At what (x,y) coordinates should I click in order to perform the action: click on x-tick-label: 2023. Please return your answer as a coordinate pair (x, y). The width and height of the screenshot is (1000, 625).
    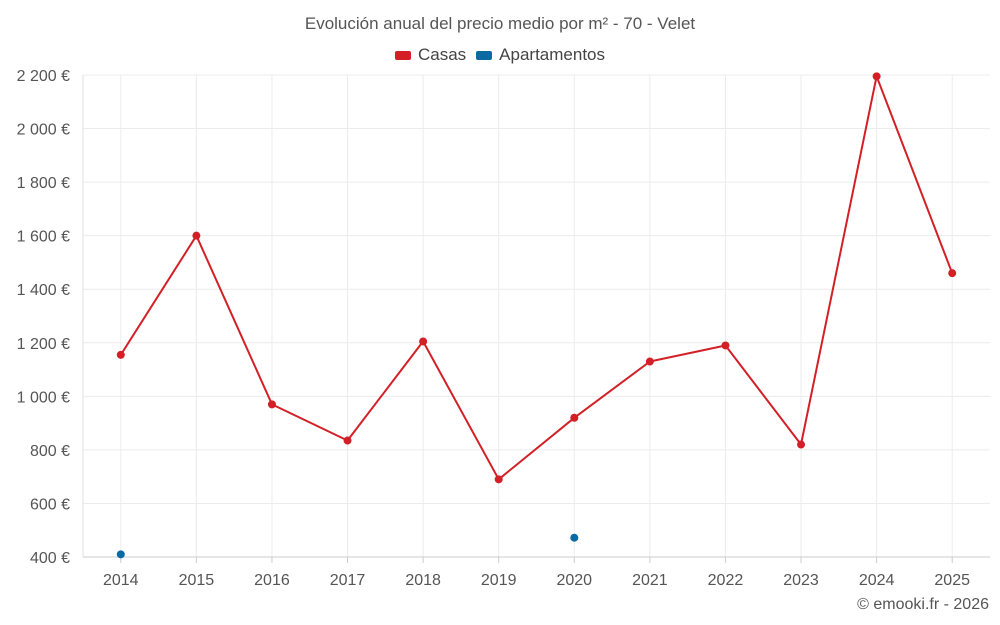
    Looking at the image, I should click on (801, 580).